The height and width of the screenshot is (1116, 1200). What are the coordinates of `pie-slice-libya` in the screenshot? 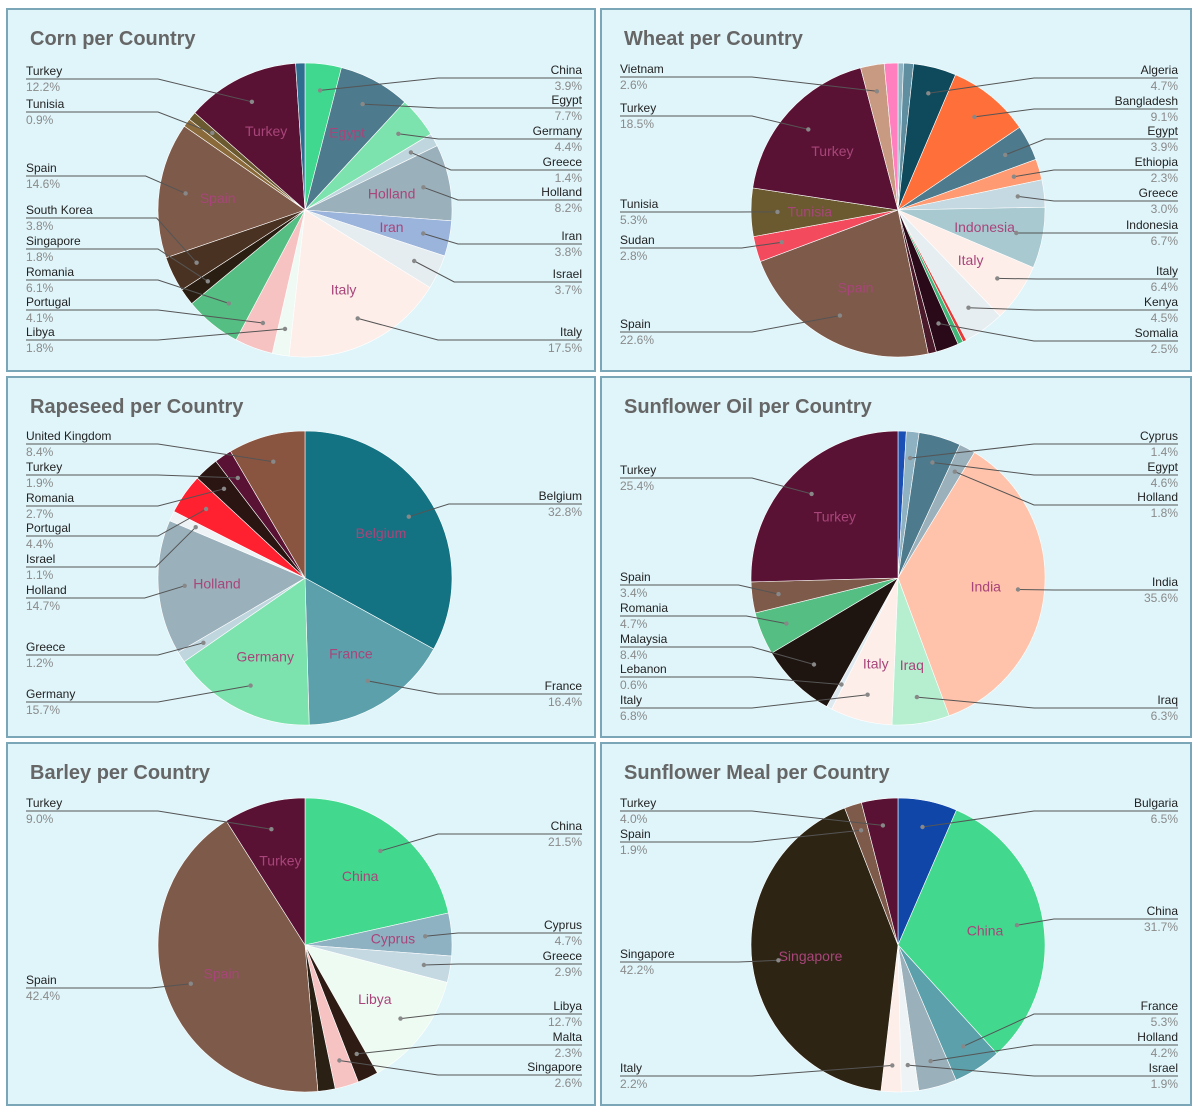 It's located at (376, 1009).